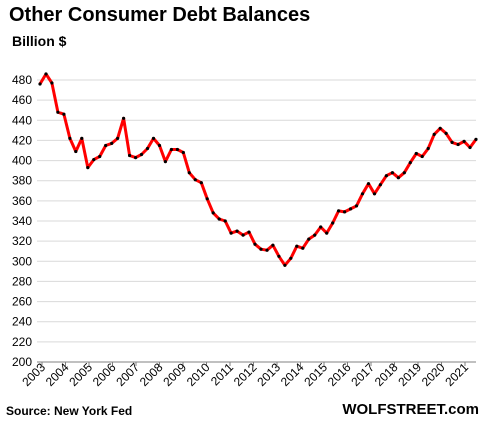  I want to click on y-tick-label: 260, so click(22, 302).